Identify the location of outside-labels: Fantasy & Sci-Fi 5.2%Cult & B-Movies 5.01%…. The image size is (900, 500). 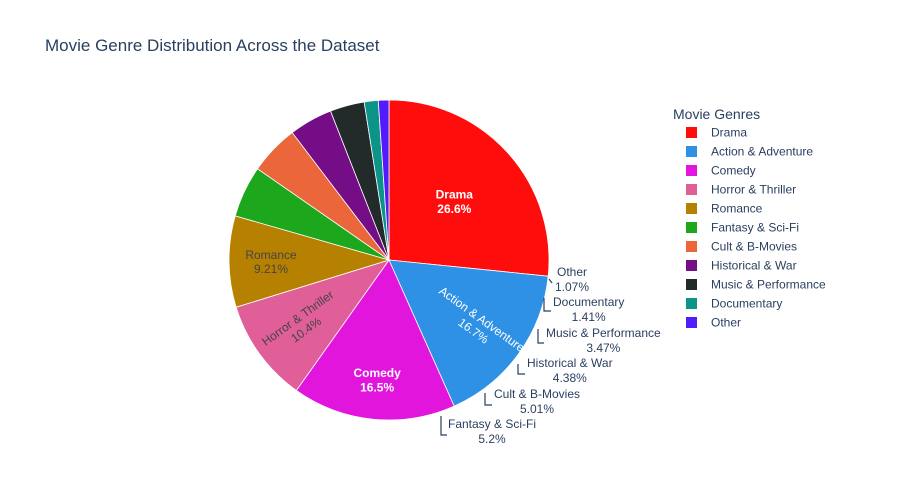
(550, 355).